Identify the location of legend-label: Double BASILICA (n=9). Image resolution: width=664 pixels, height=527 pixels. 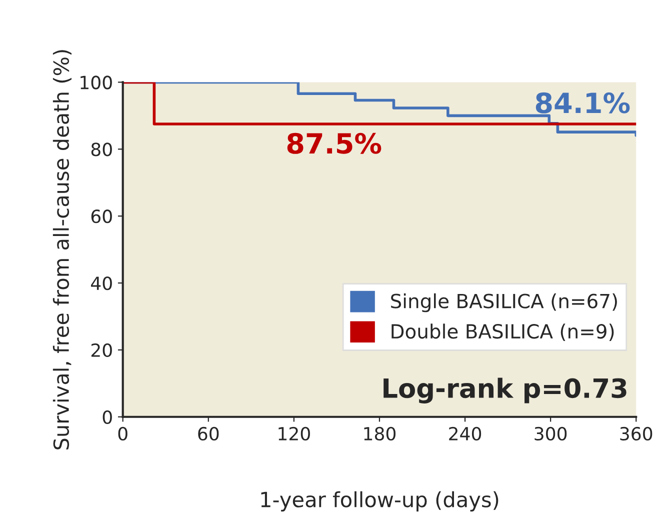
(503, 332).